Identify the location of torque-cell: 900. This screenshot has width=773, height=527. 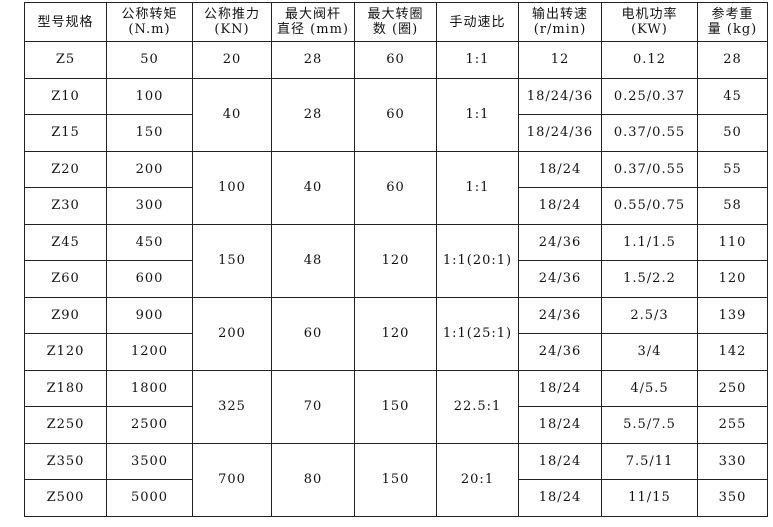
(149, 315).